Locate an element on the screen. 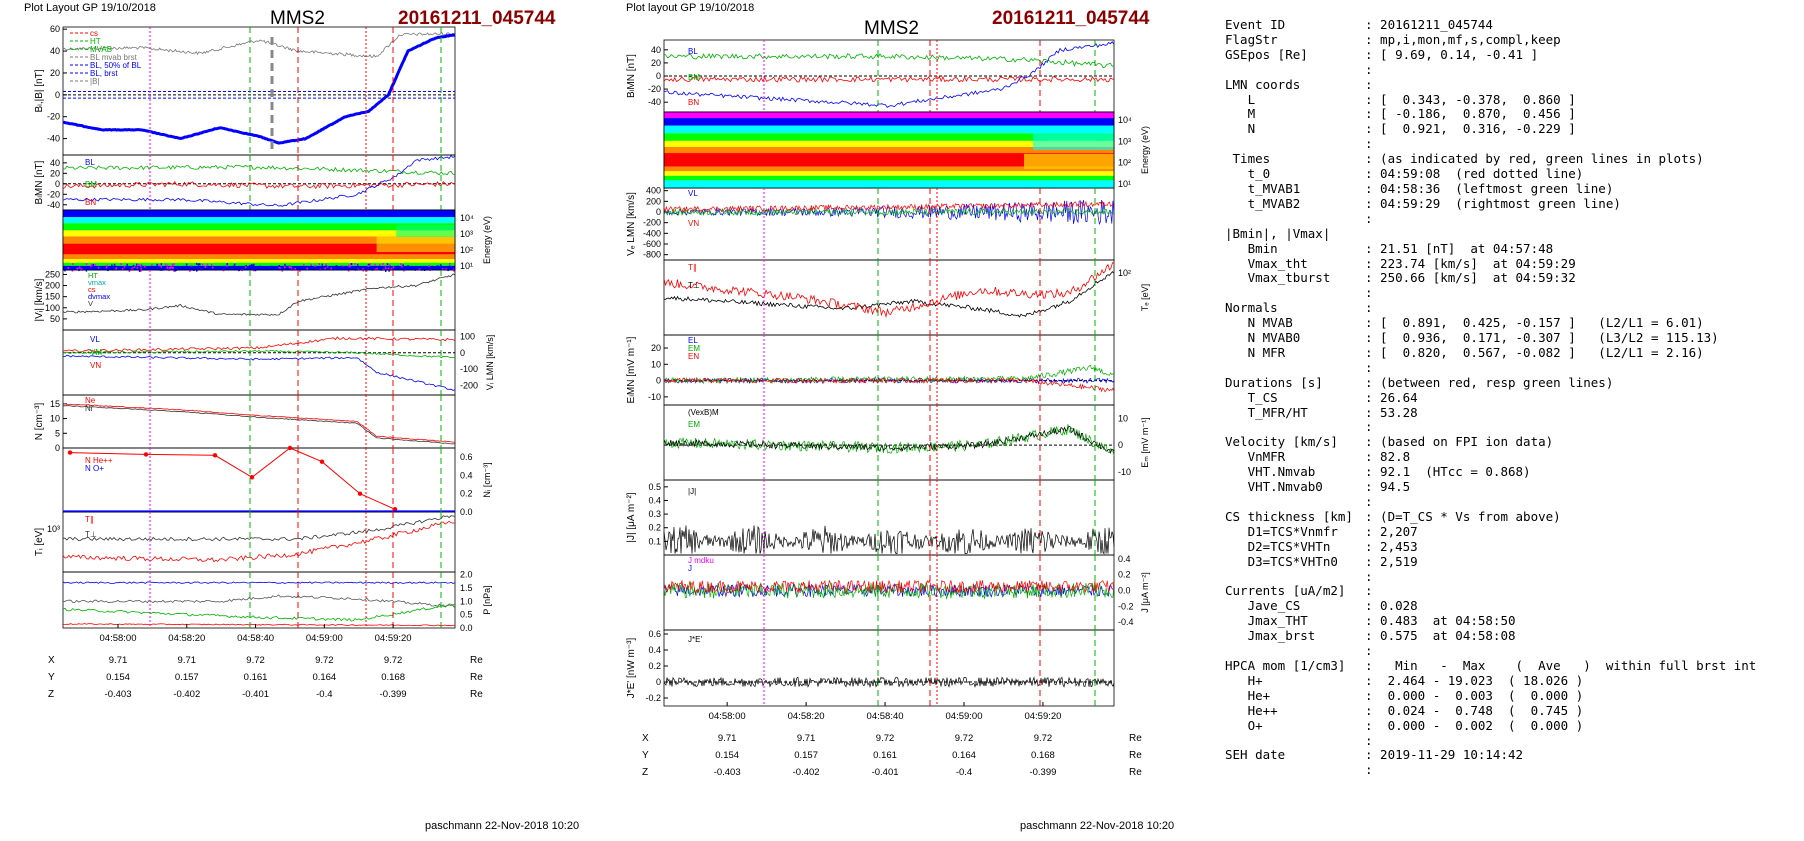 This screenshot has height=841, width=1804. legend-label: J*E' is located at coordinates (695, 639).